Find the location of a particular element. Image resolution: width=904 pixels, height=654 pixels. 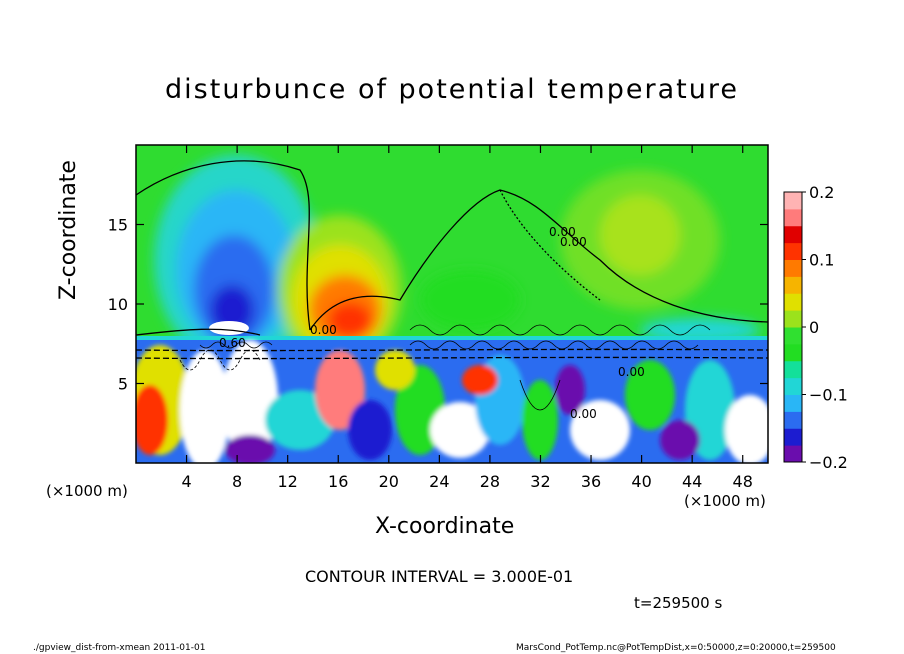

contour-labels: 0.600.000.000.000.000.00 is located at coordinates (432, 323).